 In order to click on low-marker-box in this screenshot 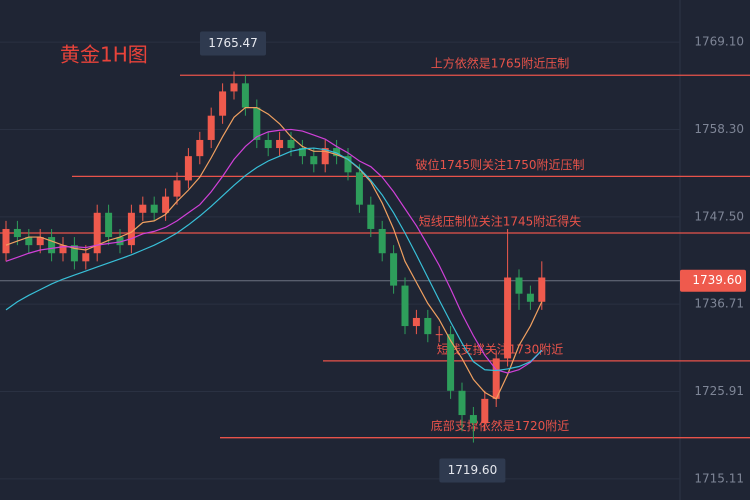, I will do `click(472, 470)`.